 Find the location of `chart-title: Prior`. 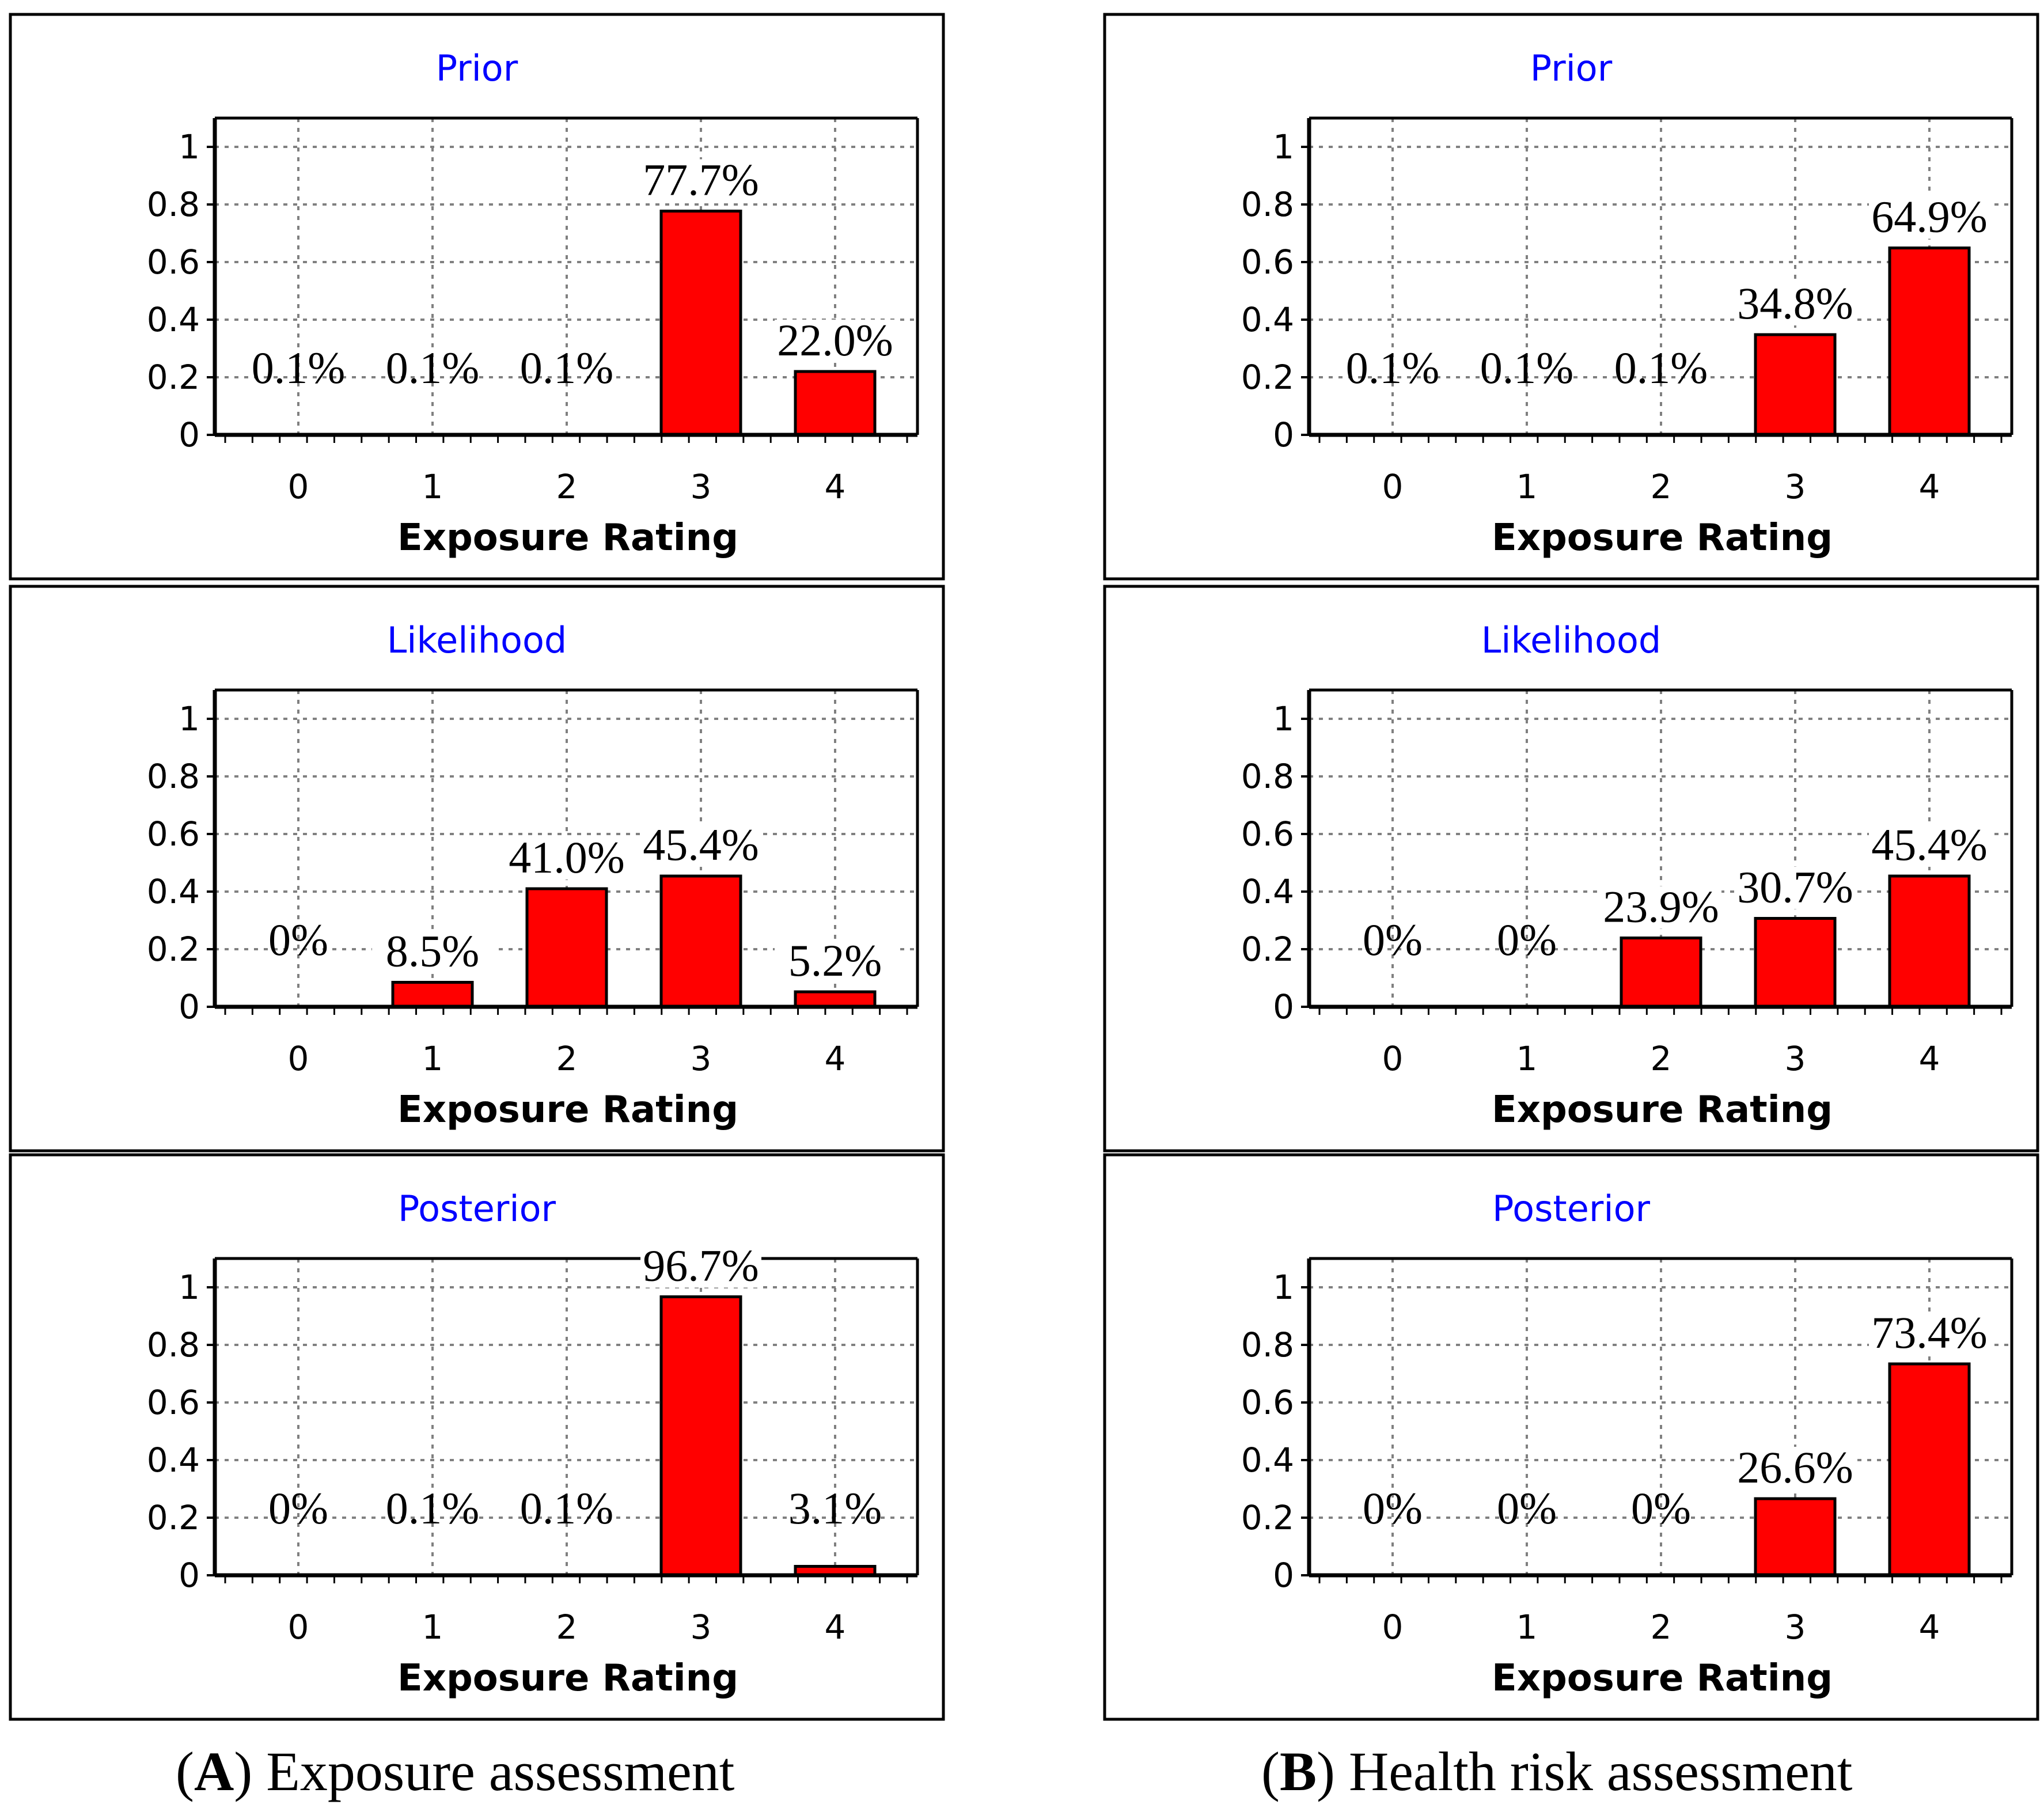

chart-title: Prior is located at coordinates (477, 68).